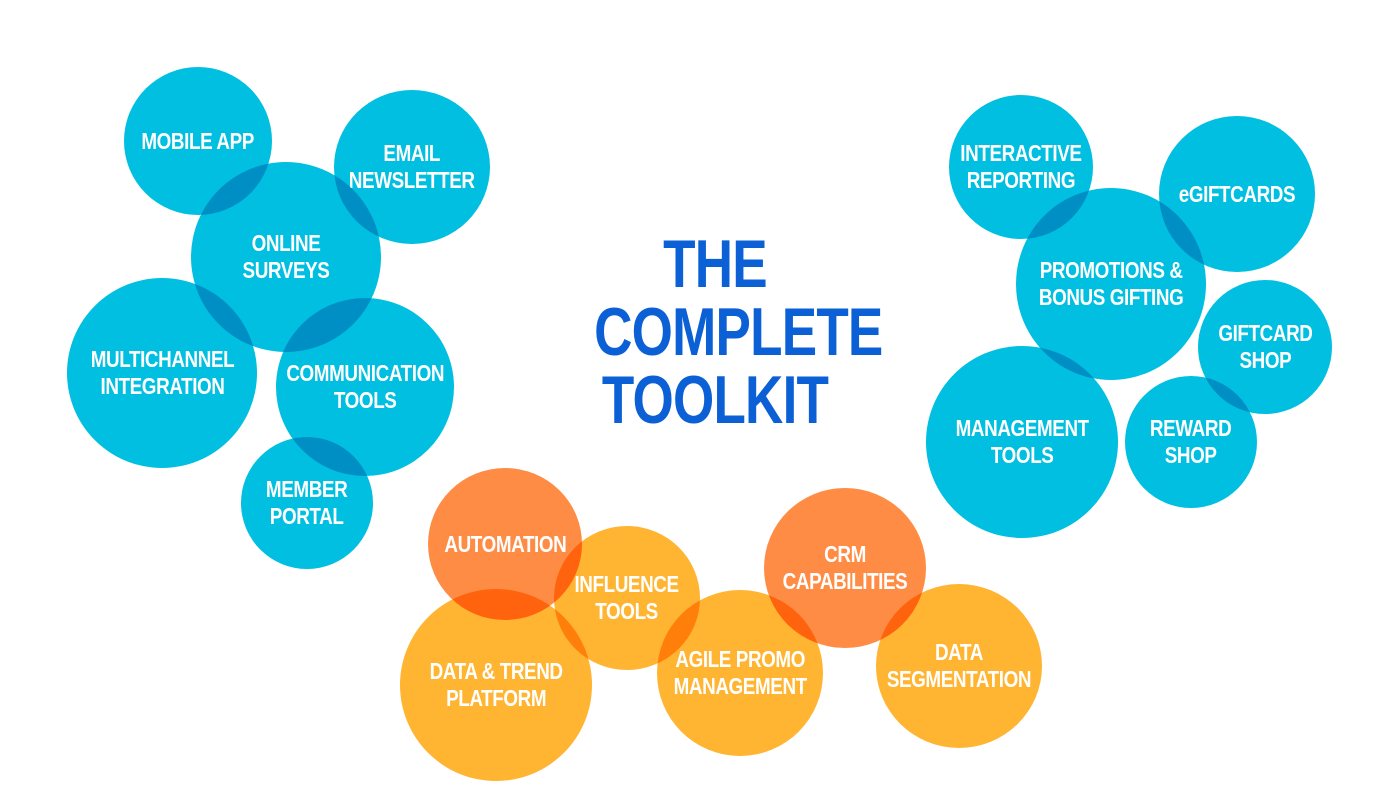 The image size is (1400, 801). I want to click on bubble-label: MEMBER PORTAL, so click(307, 502).